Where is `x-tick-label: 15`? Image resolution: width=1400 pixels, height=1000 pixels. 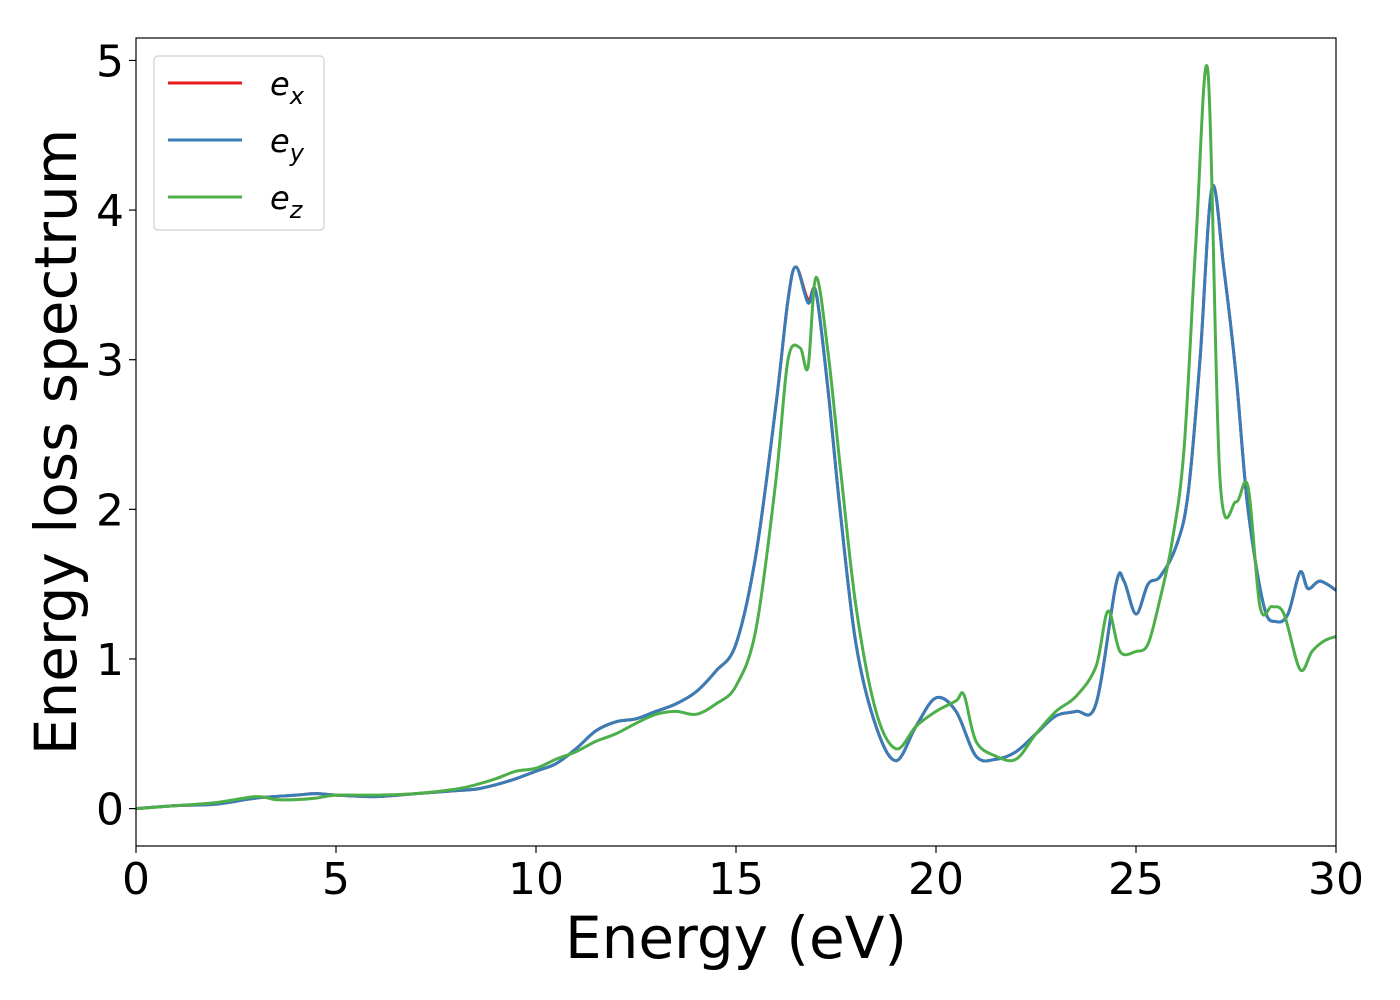
x-tick-label: 15 is located at coordinates (736, 879).